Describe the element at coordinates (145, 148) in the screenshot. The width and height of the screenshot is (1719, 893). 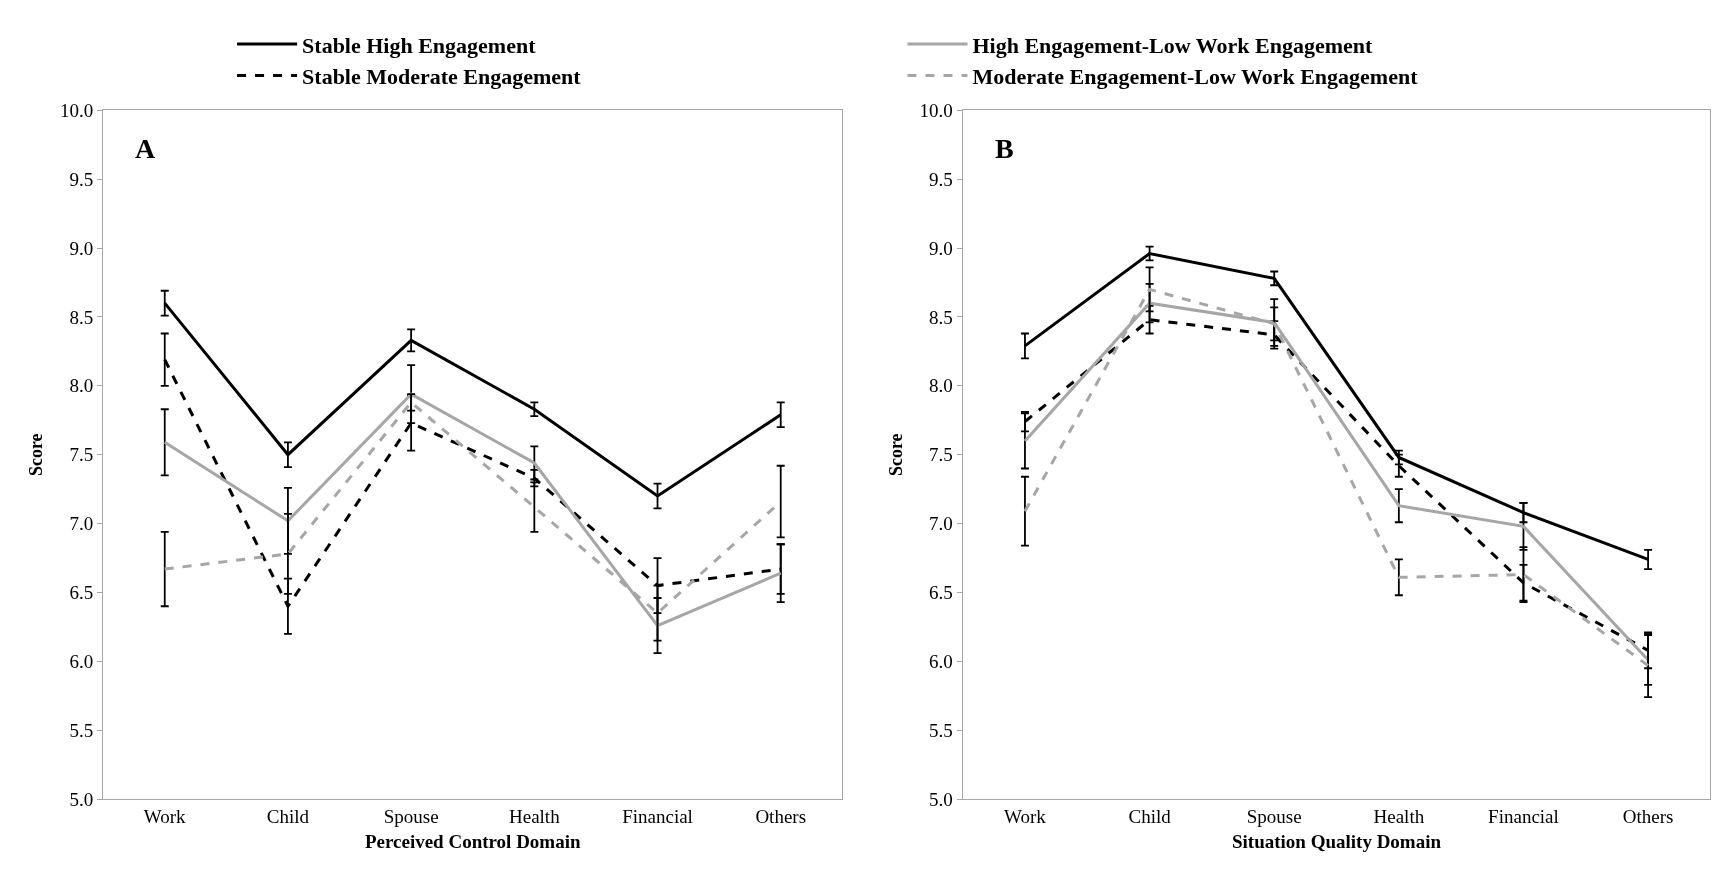
I see `annotation: A` at that location.